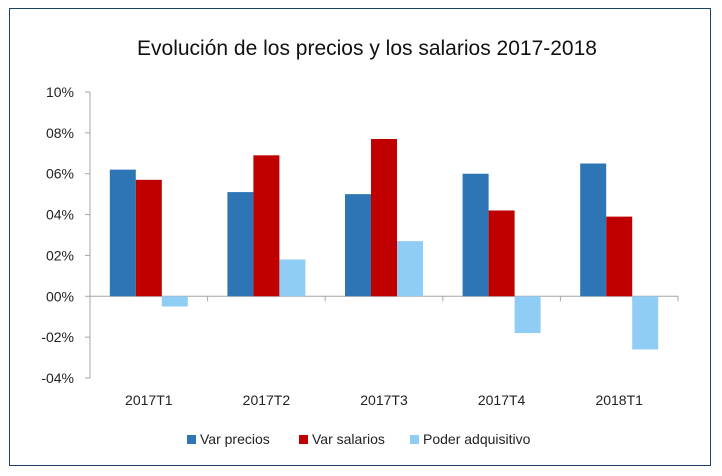  Describe the element at coordinates (266, 226) in the screenshot. I see `bar-var-salarios-2017t2` at that location.